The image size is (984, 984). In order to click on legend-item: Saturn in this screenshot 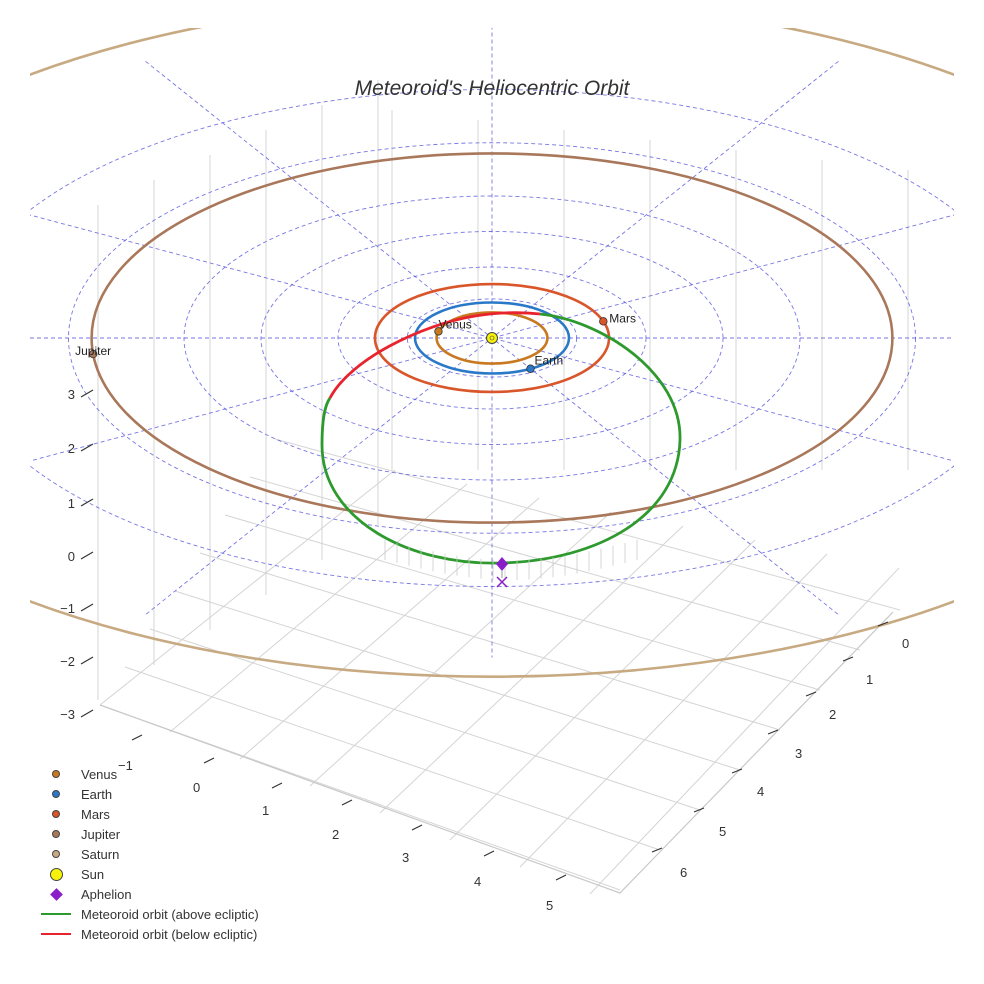, I will do `click(149, 854)`.